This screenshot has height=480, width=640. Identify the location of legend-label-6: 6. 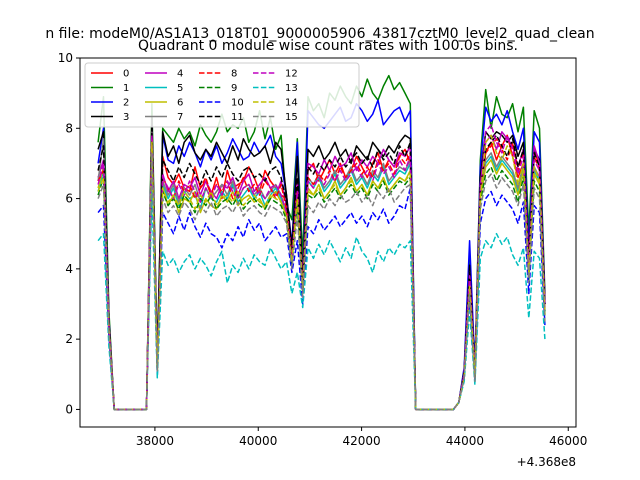
(180, 103).